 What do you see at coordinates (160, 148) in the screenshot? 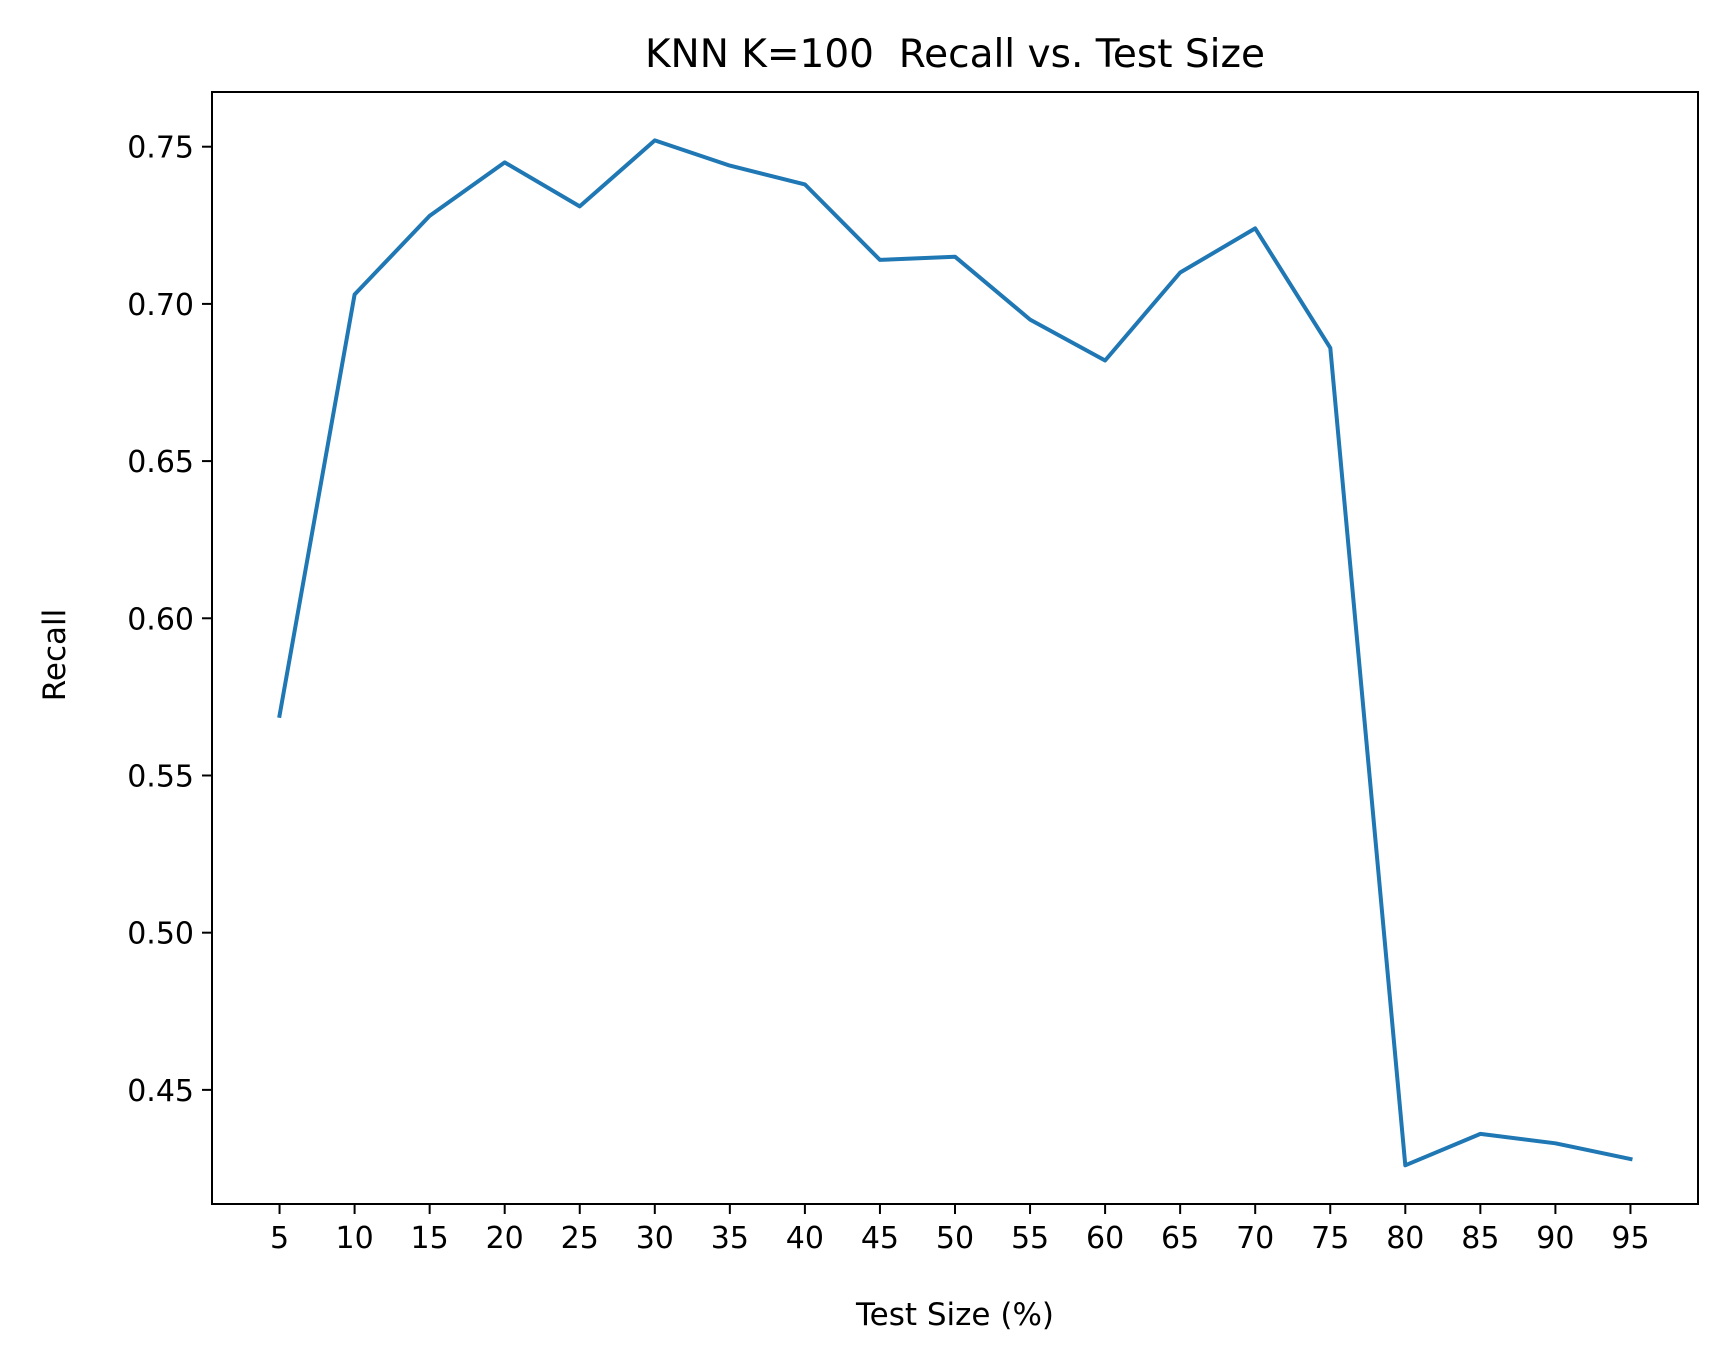
I see `y-tick-label: 0.75` at bounding box center [160, 148].